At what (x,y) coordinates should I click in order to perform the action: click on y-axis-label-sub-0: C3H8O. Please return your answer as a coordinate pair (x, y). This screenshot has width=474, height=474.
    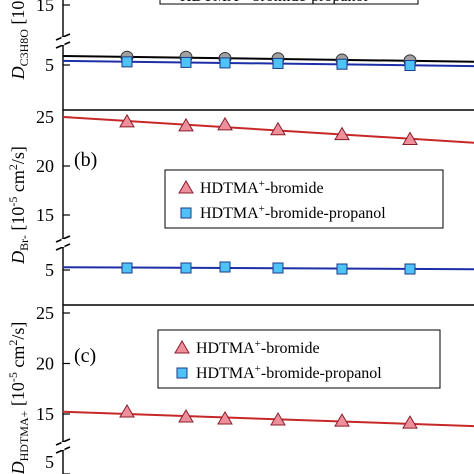
    Looking at the image, I should click on (24, 48).